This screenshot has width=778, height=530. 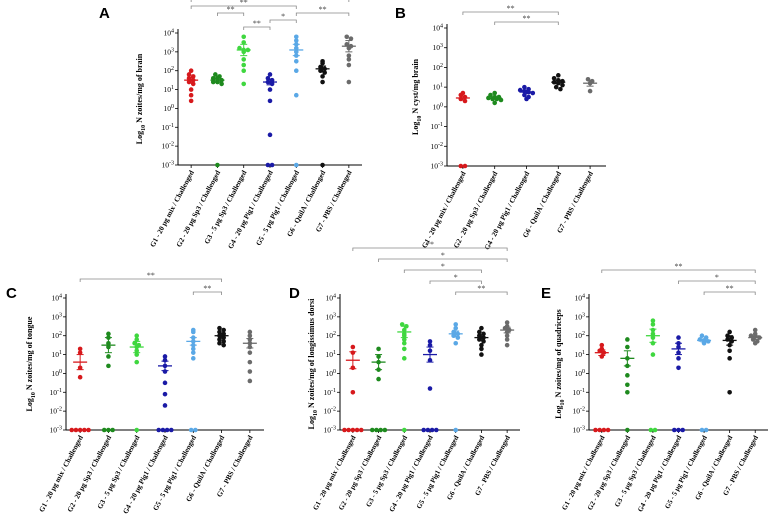 I want to click on y-tick-label-exp: -1, so click(x=582, y=391).